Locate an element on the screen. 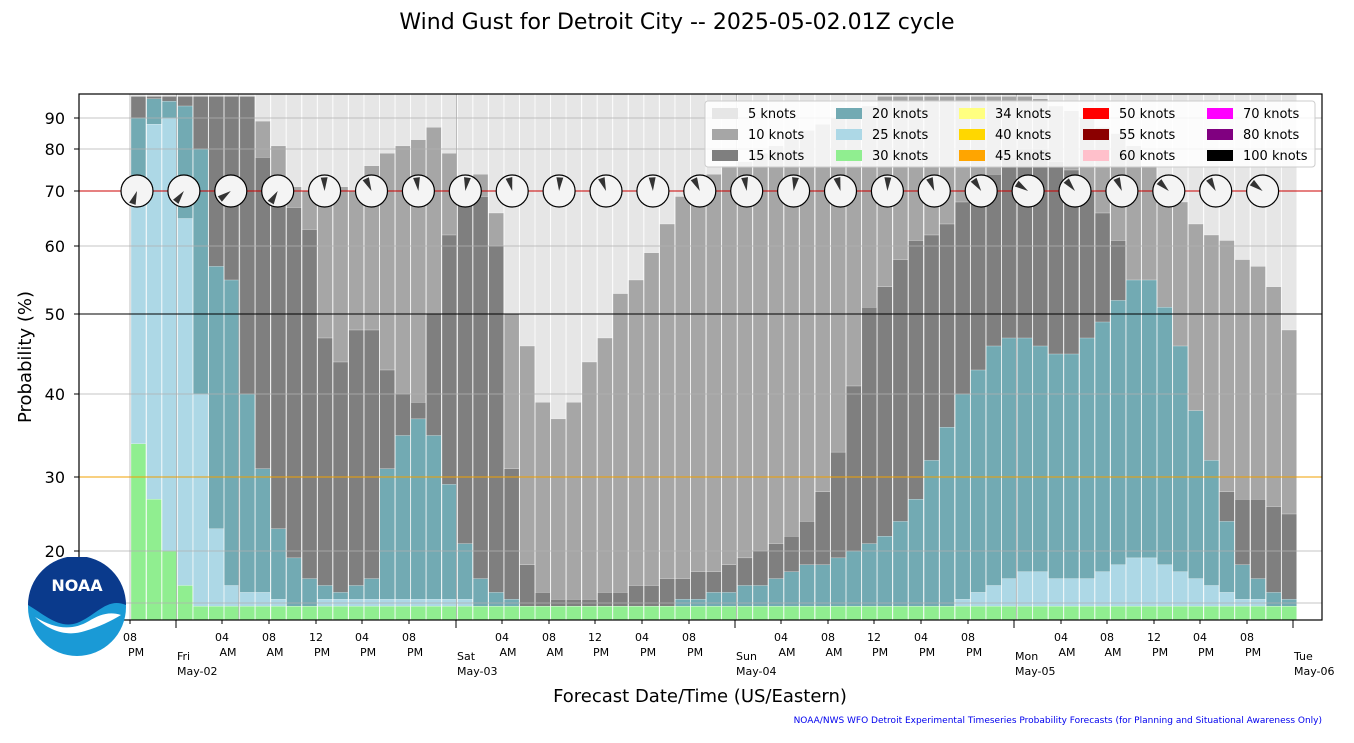 This screenshot has width=1354, height=743. y-axis: 20 30 40 50 60 70 80 90 is located at coordinates (62, 335).